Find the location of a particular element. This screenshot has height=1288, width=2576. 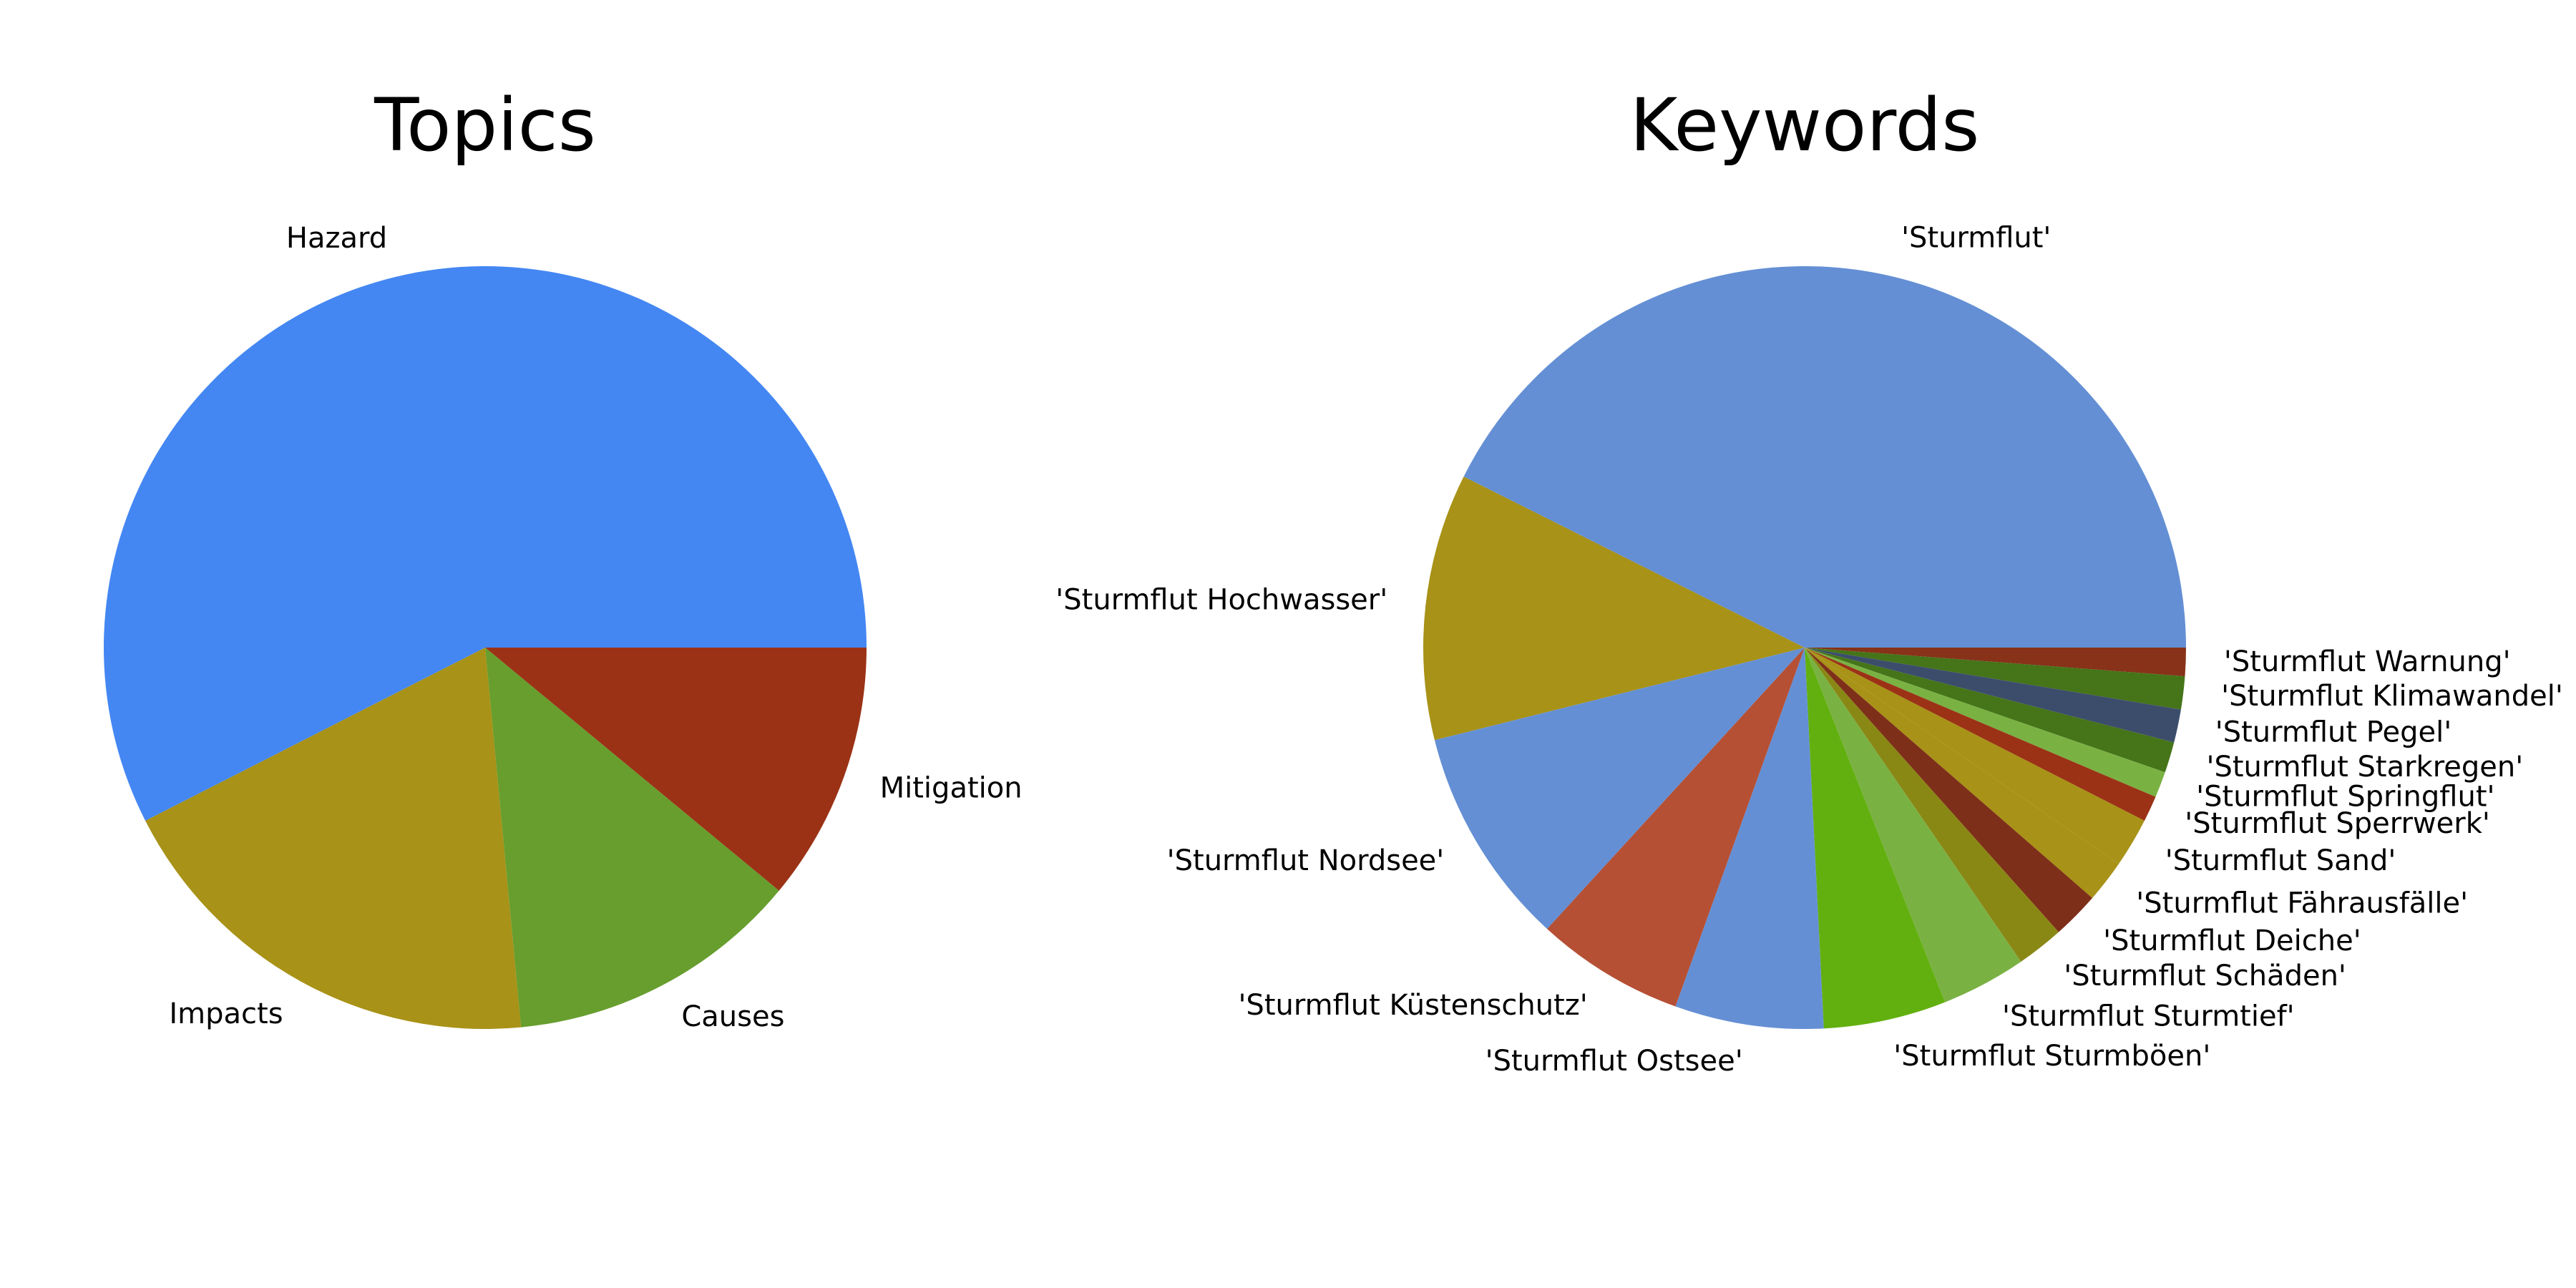

keywords-label-sturmflut-warnung: 'Sturmflut Warnung' is located at coordinates (2367, 661).